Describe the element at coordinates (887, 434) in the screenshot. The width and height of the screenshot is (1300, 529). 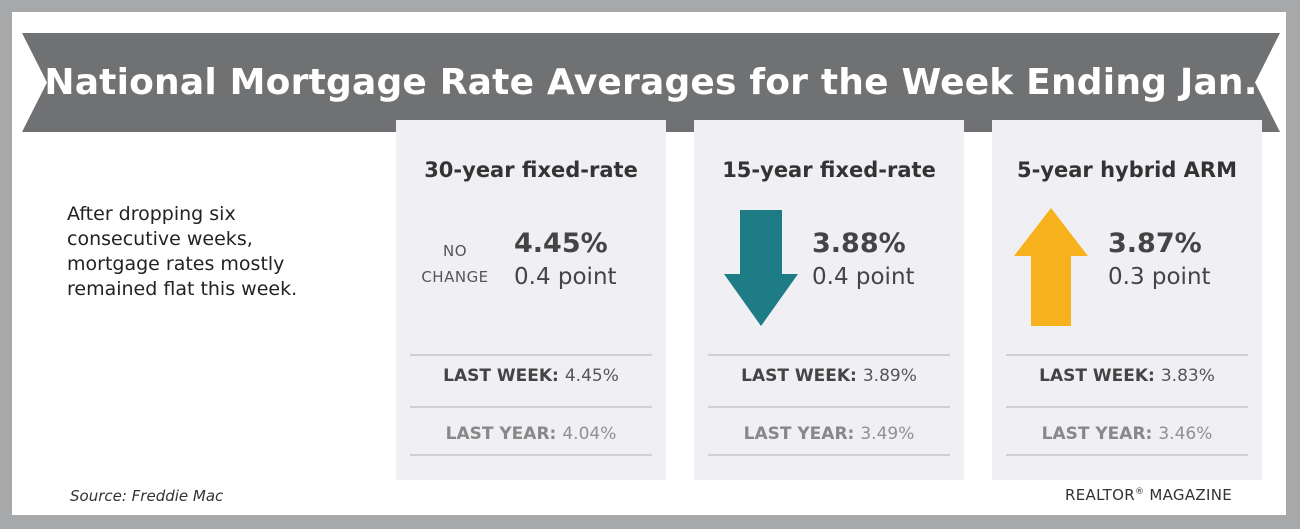
I see `last-year-value: 3.49%` at that location.